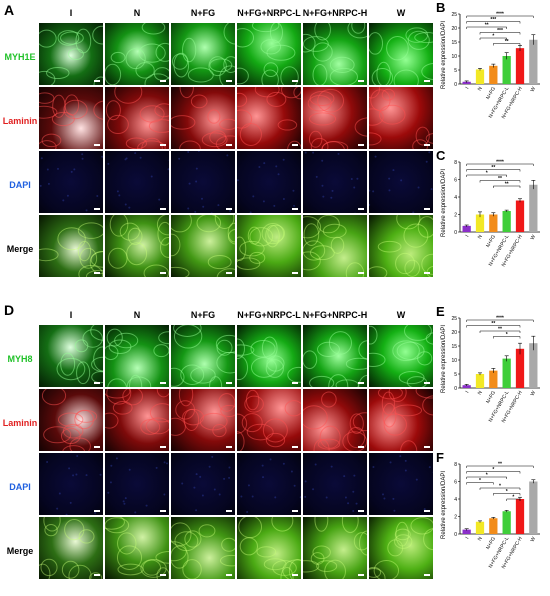 The height and width of the screenshot is (596, 550). Describe the element at coordinates (507, 335) in the screenshot. I see `significance-label: *` at that location.